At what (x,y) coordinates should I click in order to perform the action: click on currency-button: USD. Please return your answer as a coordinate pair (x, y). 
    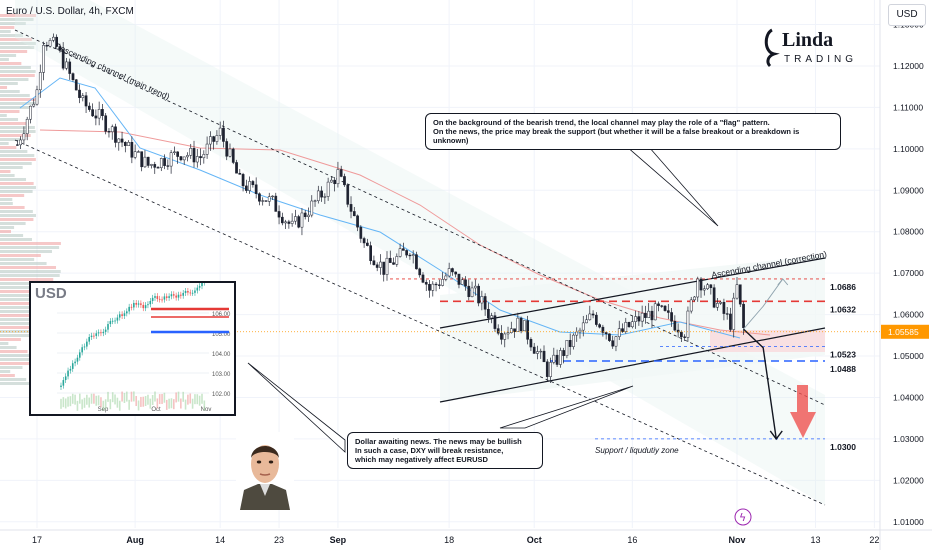
    Looking at the image, I should click on (907, 15).